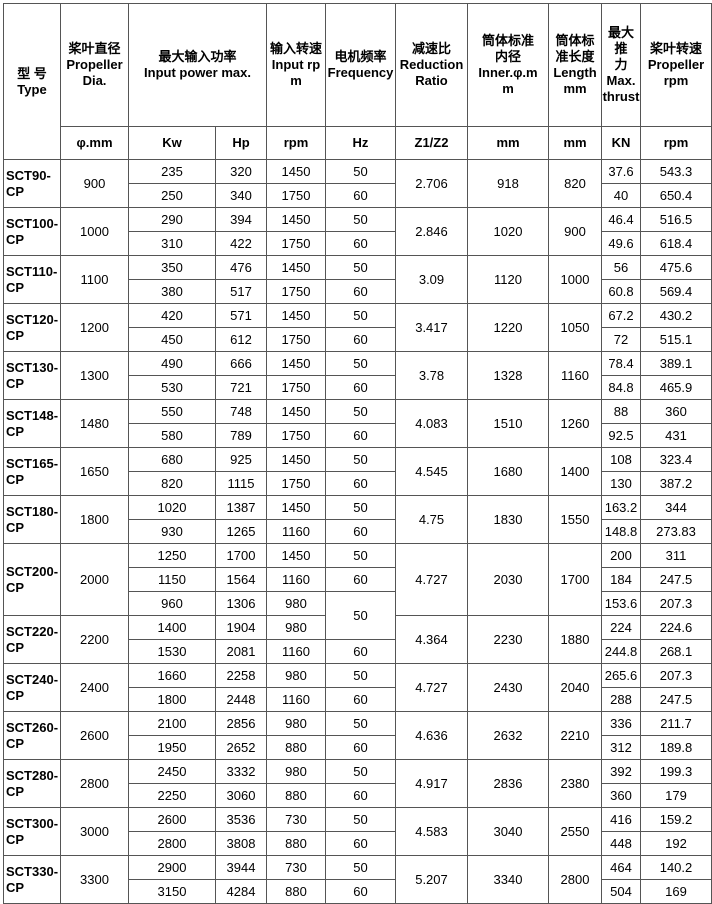 Image resolution: width=712 pixels, height=904 pixels. What do you see at coordinates (94, 327) in the screenshot?
I see `propeller-dia: 1200` at bounding box center [94, 327].